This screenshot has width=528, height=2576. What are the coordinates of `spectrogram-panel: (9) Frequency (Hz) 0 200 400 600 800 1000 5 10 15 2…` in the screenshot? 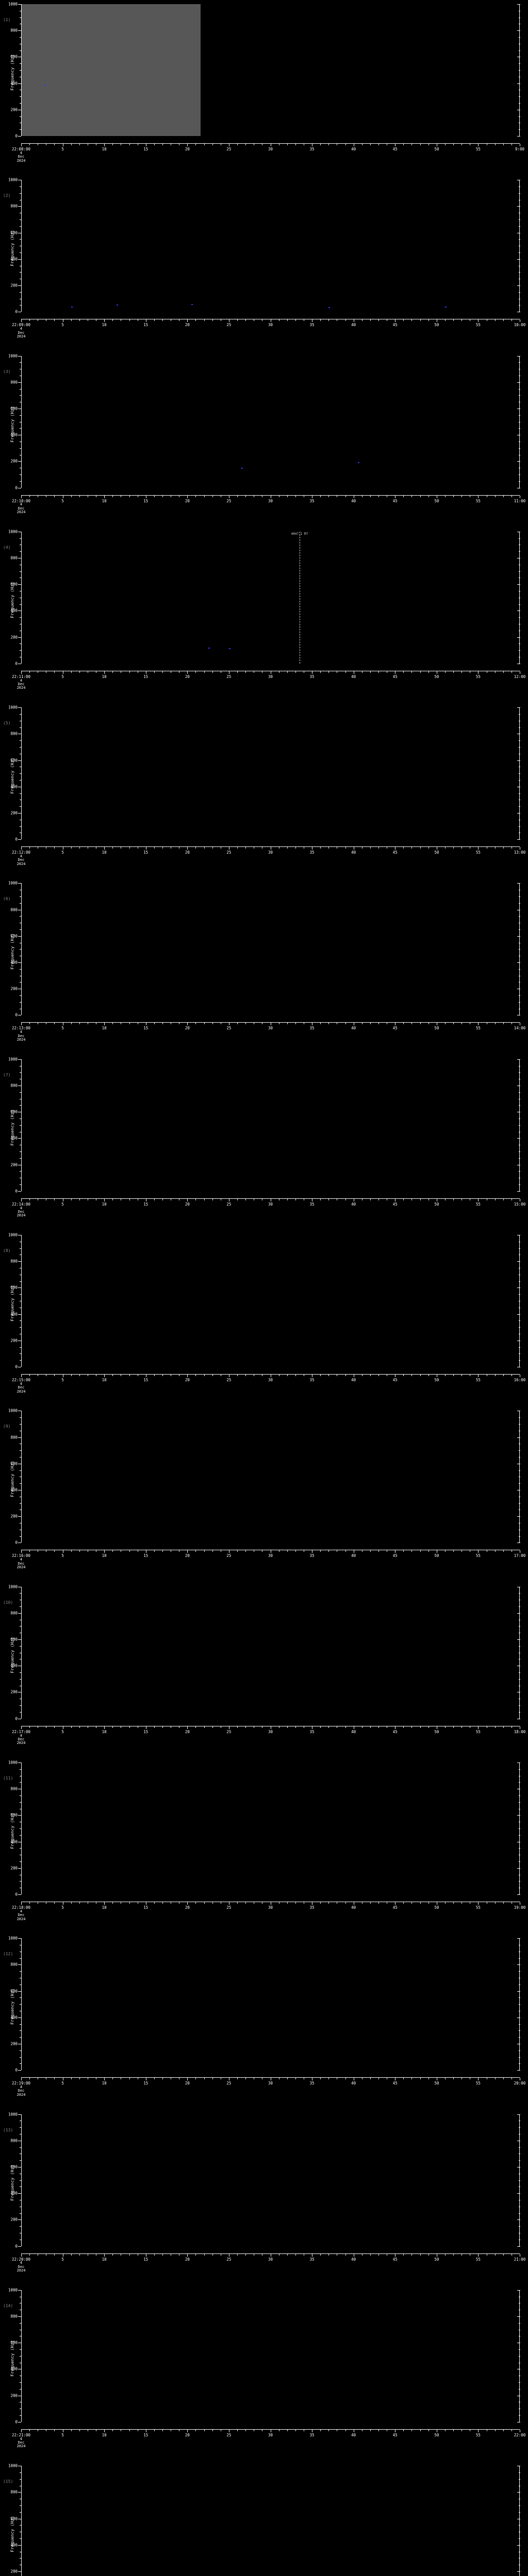 It's located at (264, 1494).